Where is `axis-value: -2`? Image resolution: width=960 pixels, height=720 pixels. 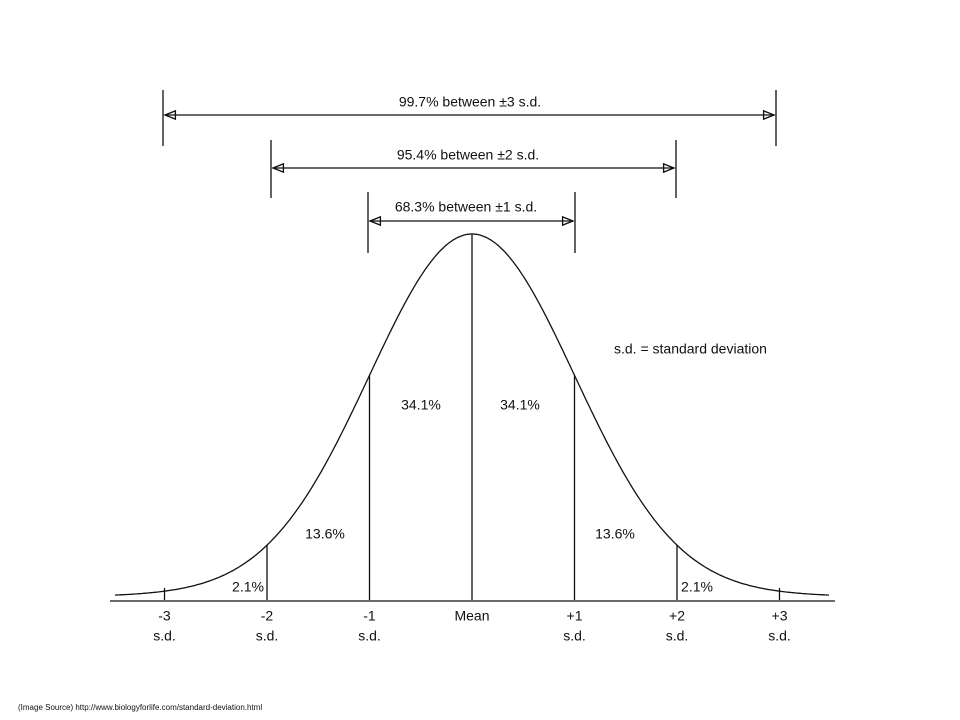 axis-value: -2 is located at coordinates (267, 616).